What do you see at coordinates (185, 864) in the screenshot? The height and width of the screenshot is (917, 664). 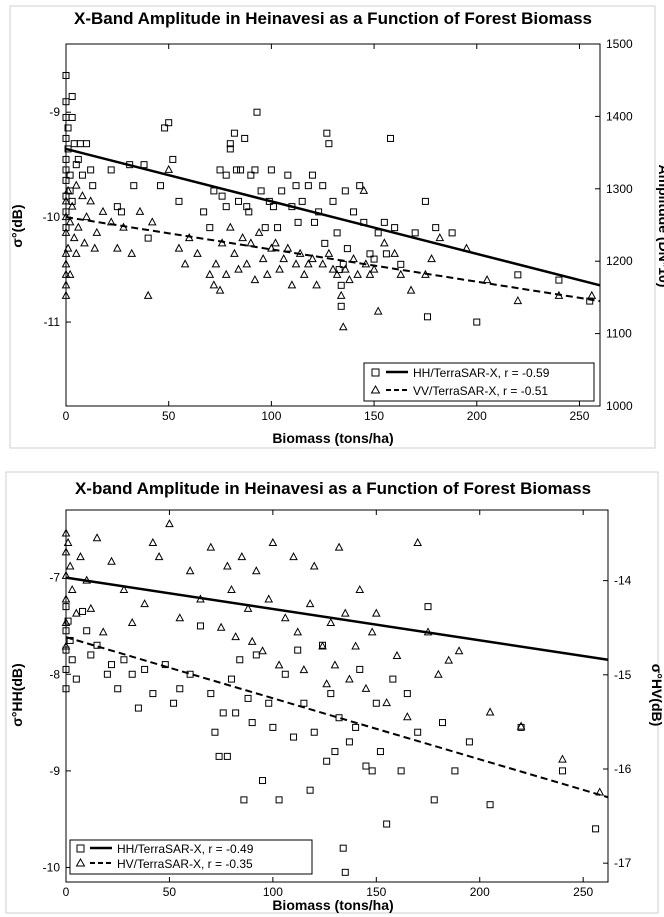 I see `chart-2-legend-entry-hv: HV/TerraSAR-X, r = -0.35` at bounding box center [185, 864].